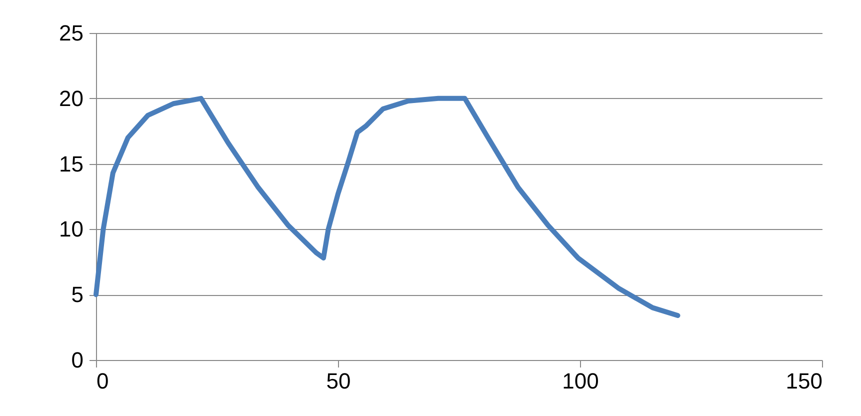 This screenshot has width=861, height=416. I want to click on y-tick-label: 10, so click(71, 229).